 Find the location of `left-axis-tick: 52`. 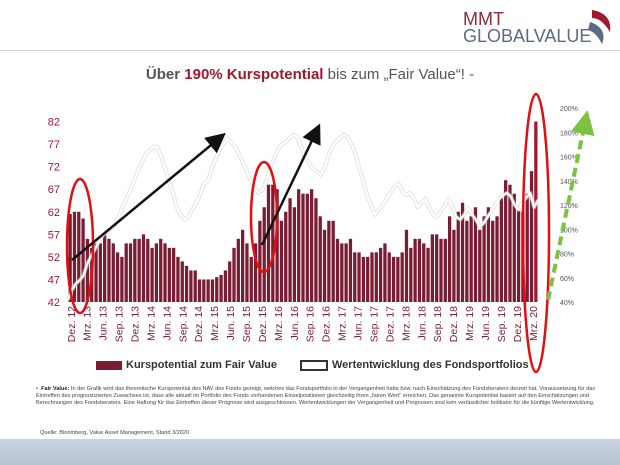

left-axis-tick: 52 is located at coordinates (54, 258).